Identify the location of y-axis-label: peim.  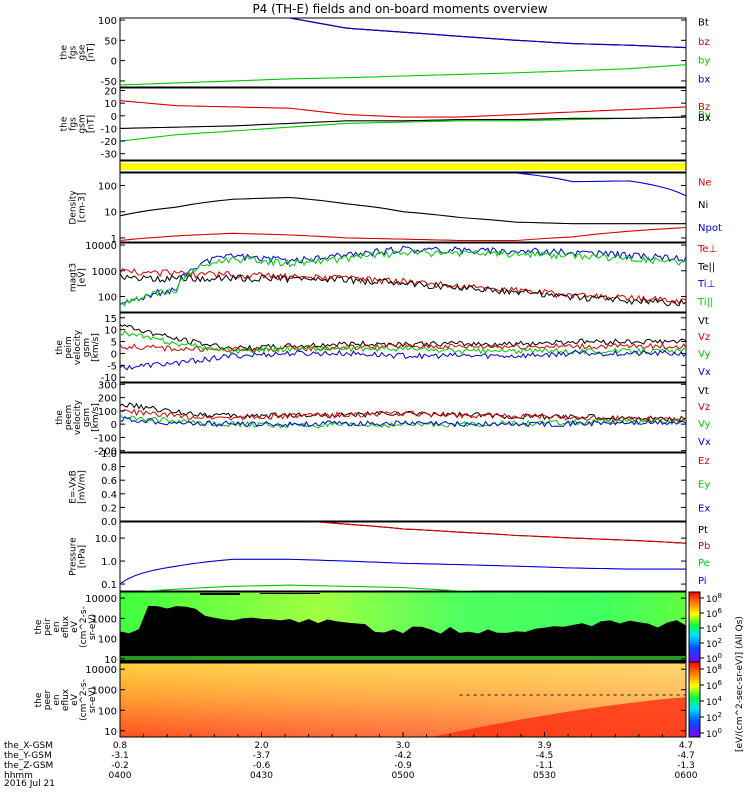
(69, 347).